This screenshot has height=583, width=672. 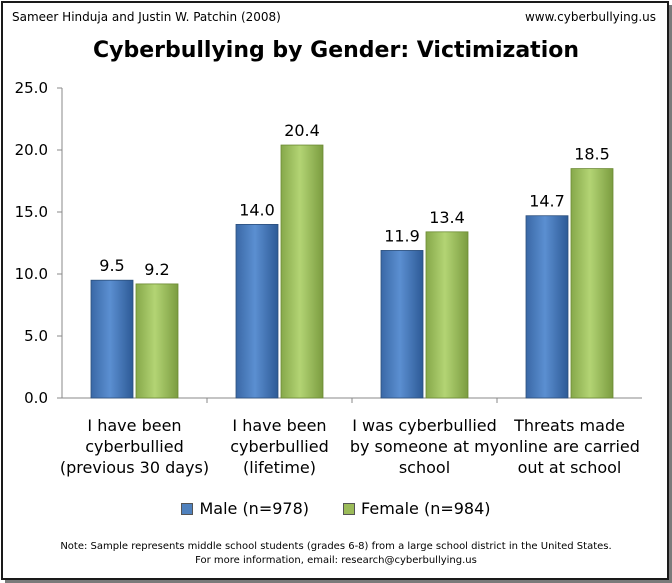 What do you see at coordinates (349, 508) in the screenshot?
I see `legend-swatch-female` at bounding box center [349, 508].